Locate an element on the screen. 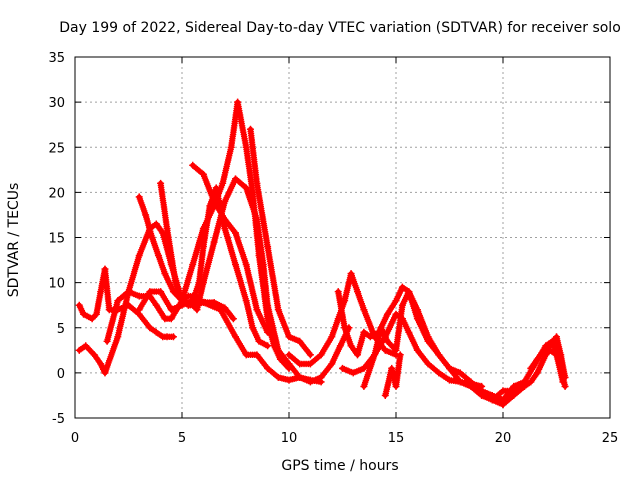 Image resolution: width=640 pixels, height=480 pixels. y-tick-label: 0 is located at coordinates (61, 374).